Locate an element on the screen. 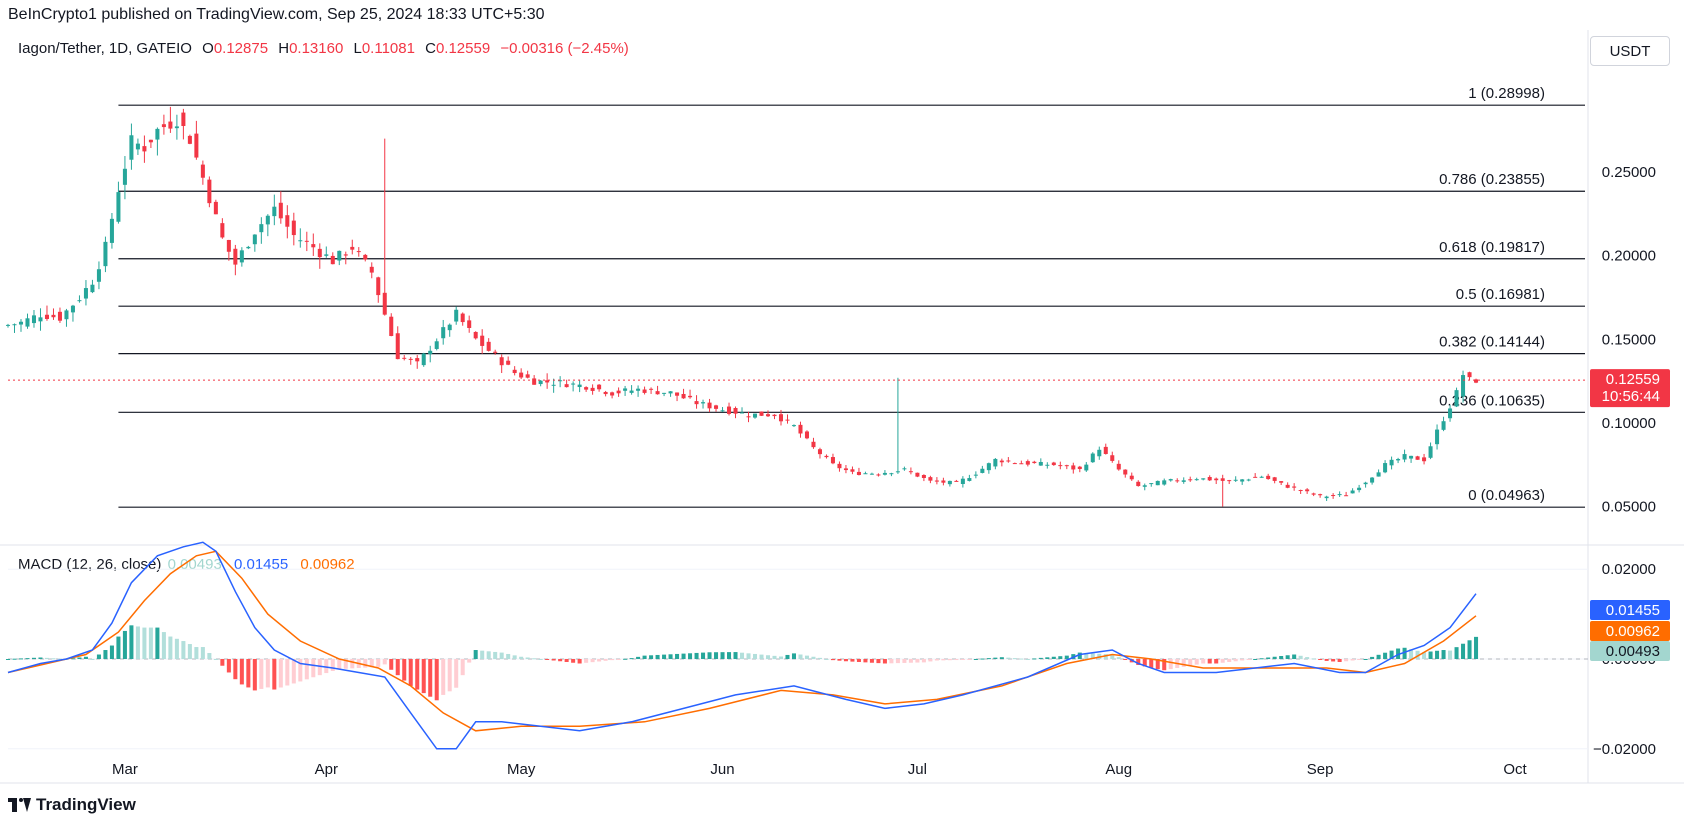 The width and height of the screenshot is (1684, 820). fib-level-label: 1 (0.28998) is located at coordinates (1506, 93).